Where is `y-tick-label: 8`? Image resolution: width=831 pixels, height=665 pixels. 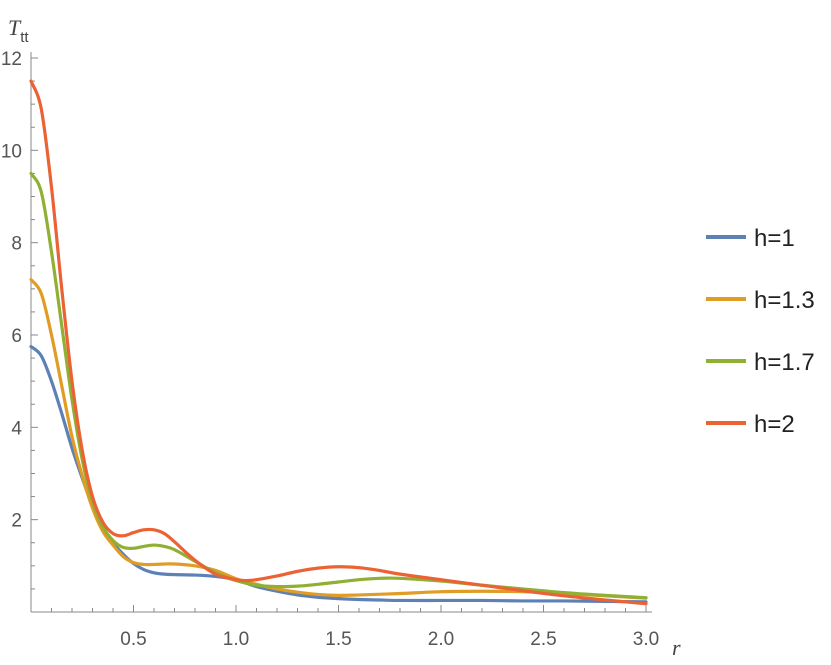 y-tick-label: 8 is located at coordinates (16, 244).